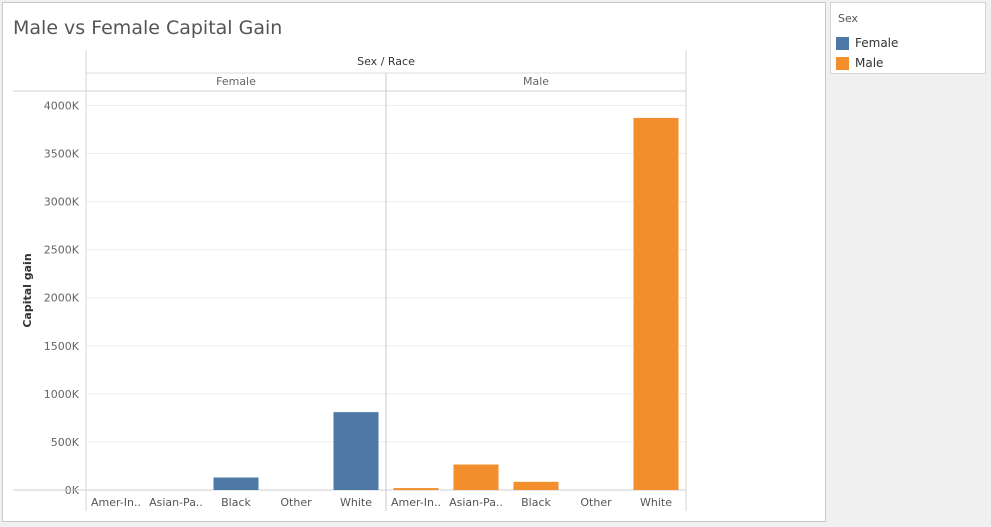  What do you see at coordinates (536, 81) in the screenshot?
I see `panel-header-male: Male` at bounding box center [536, 81].